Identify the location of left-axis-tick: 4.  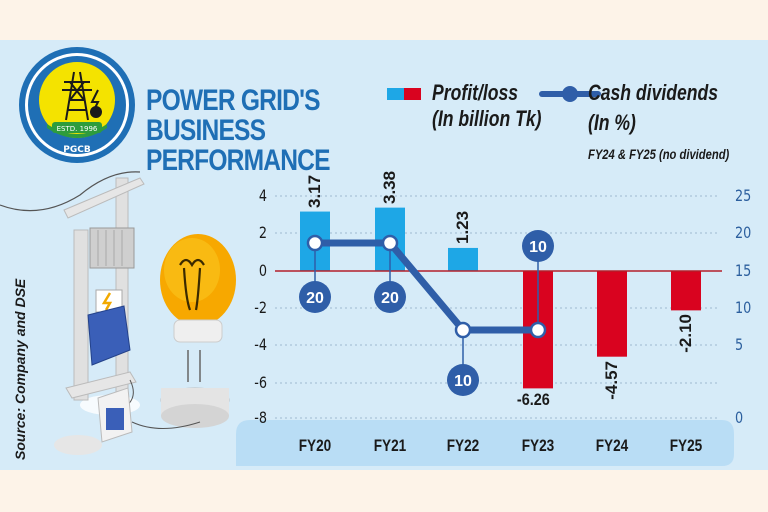
(262, 195).